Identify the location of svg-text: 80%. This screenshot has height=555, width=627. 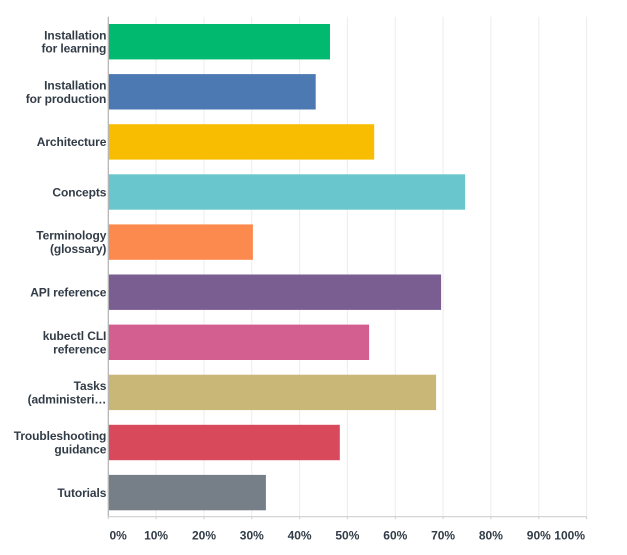
(491, 535).